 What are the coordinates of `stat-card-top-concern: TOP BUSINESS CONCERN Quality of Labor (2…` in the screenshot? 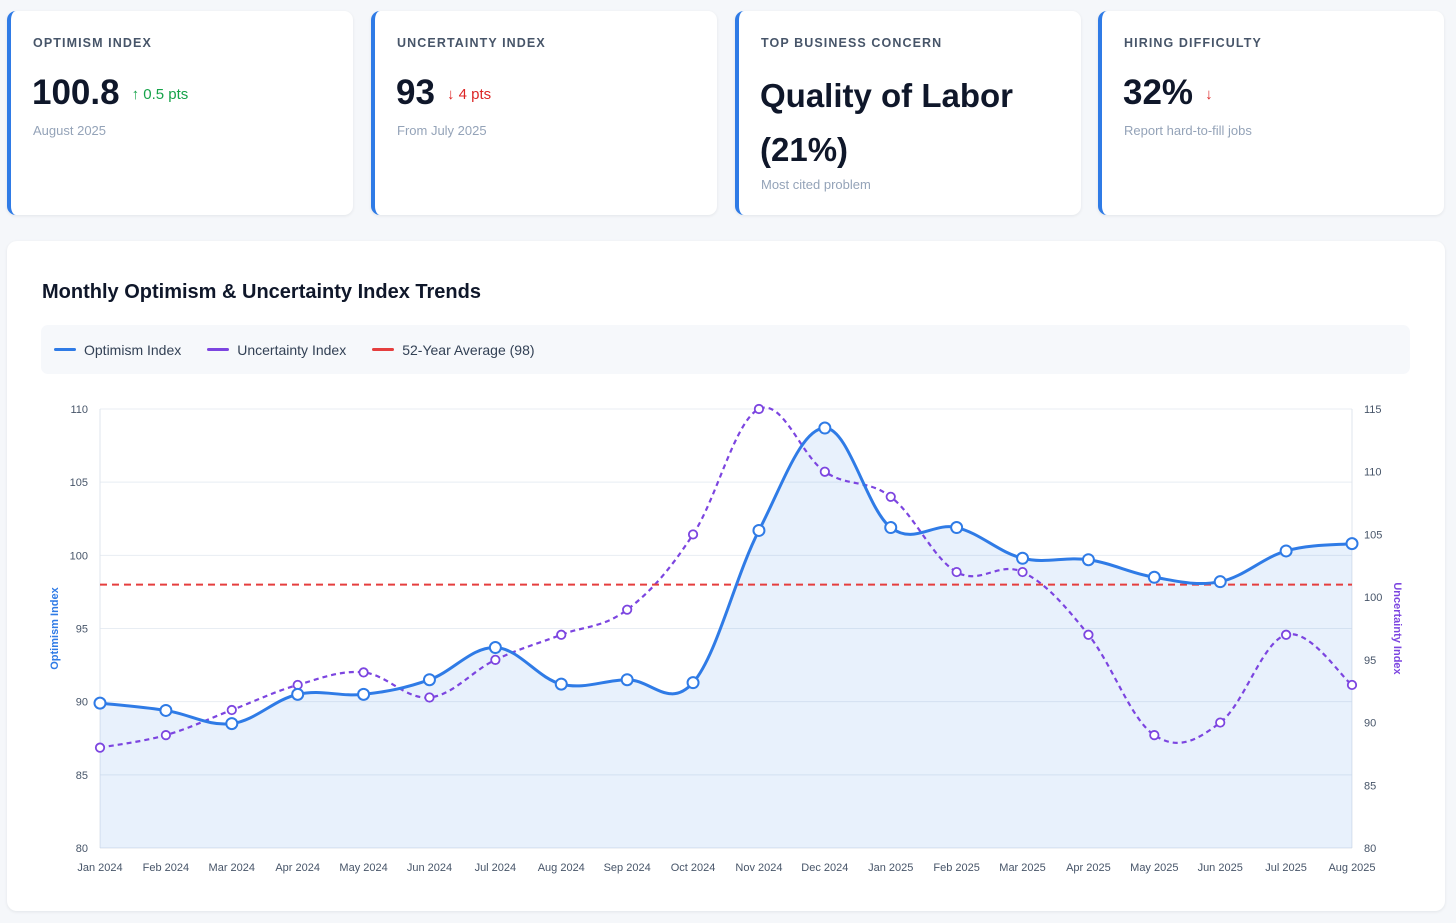 It's located at (908, 113).